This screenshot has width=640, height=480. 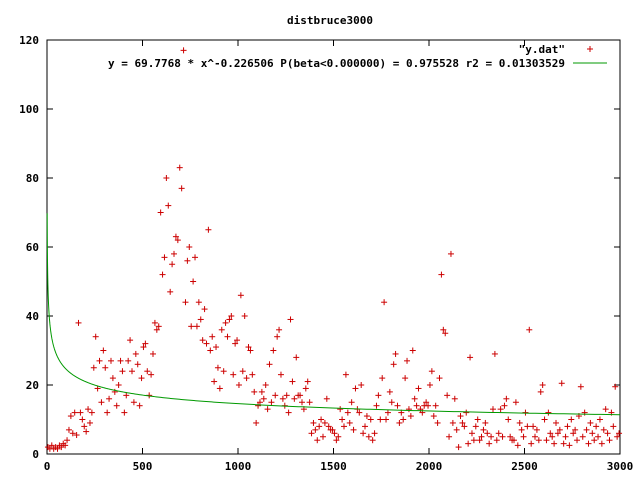 I want to click on legend-marker-points, so click(x=590, y=49).